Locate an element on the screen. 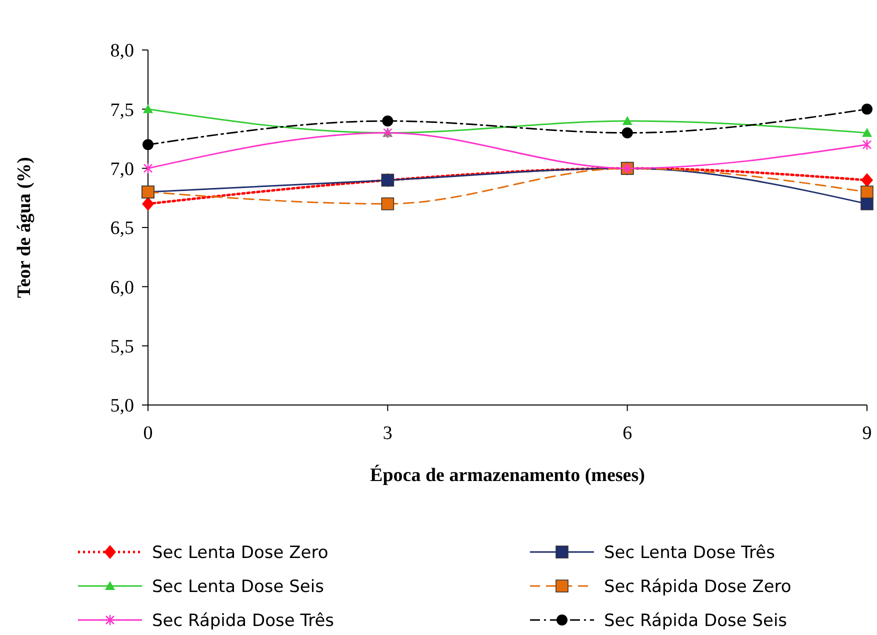  y-tick-label: 6,5 is located at coordinates (122, 229).